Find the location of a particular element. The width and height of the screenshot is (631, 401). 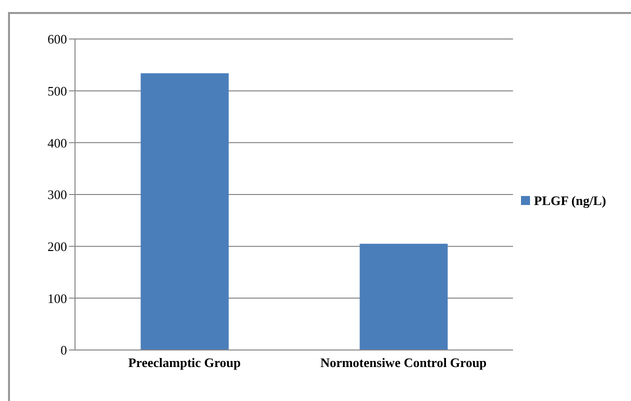

y-tick-label: 400 is located at coordinates (57, 142).